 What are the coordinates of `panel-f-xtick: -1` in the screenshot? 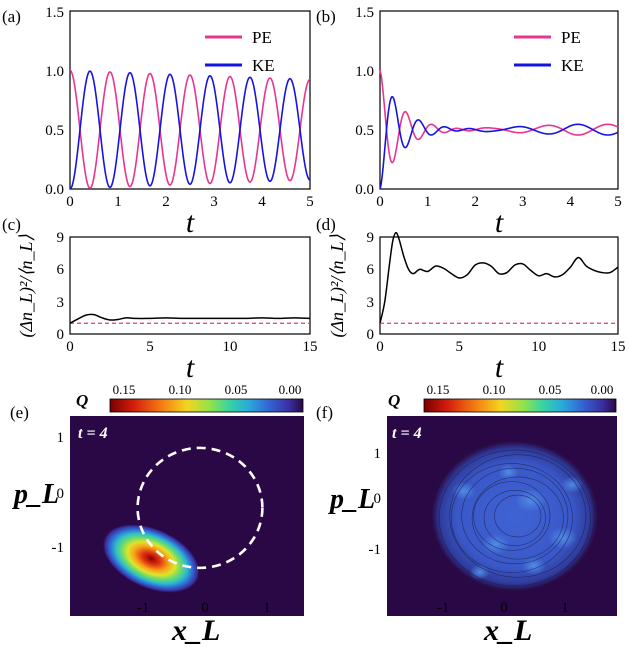 It's located at (443, 608).